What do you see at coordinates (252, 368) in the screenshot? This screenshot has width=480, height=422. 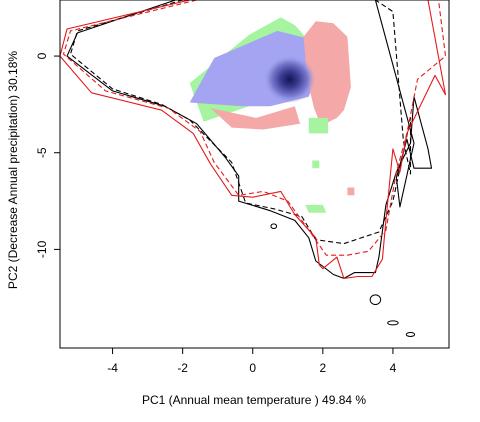 I see `x-tick-label: 0` at bounding box center [252, 368].